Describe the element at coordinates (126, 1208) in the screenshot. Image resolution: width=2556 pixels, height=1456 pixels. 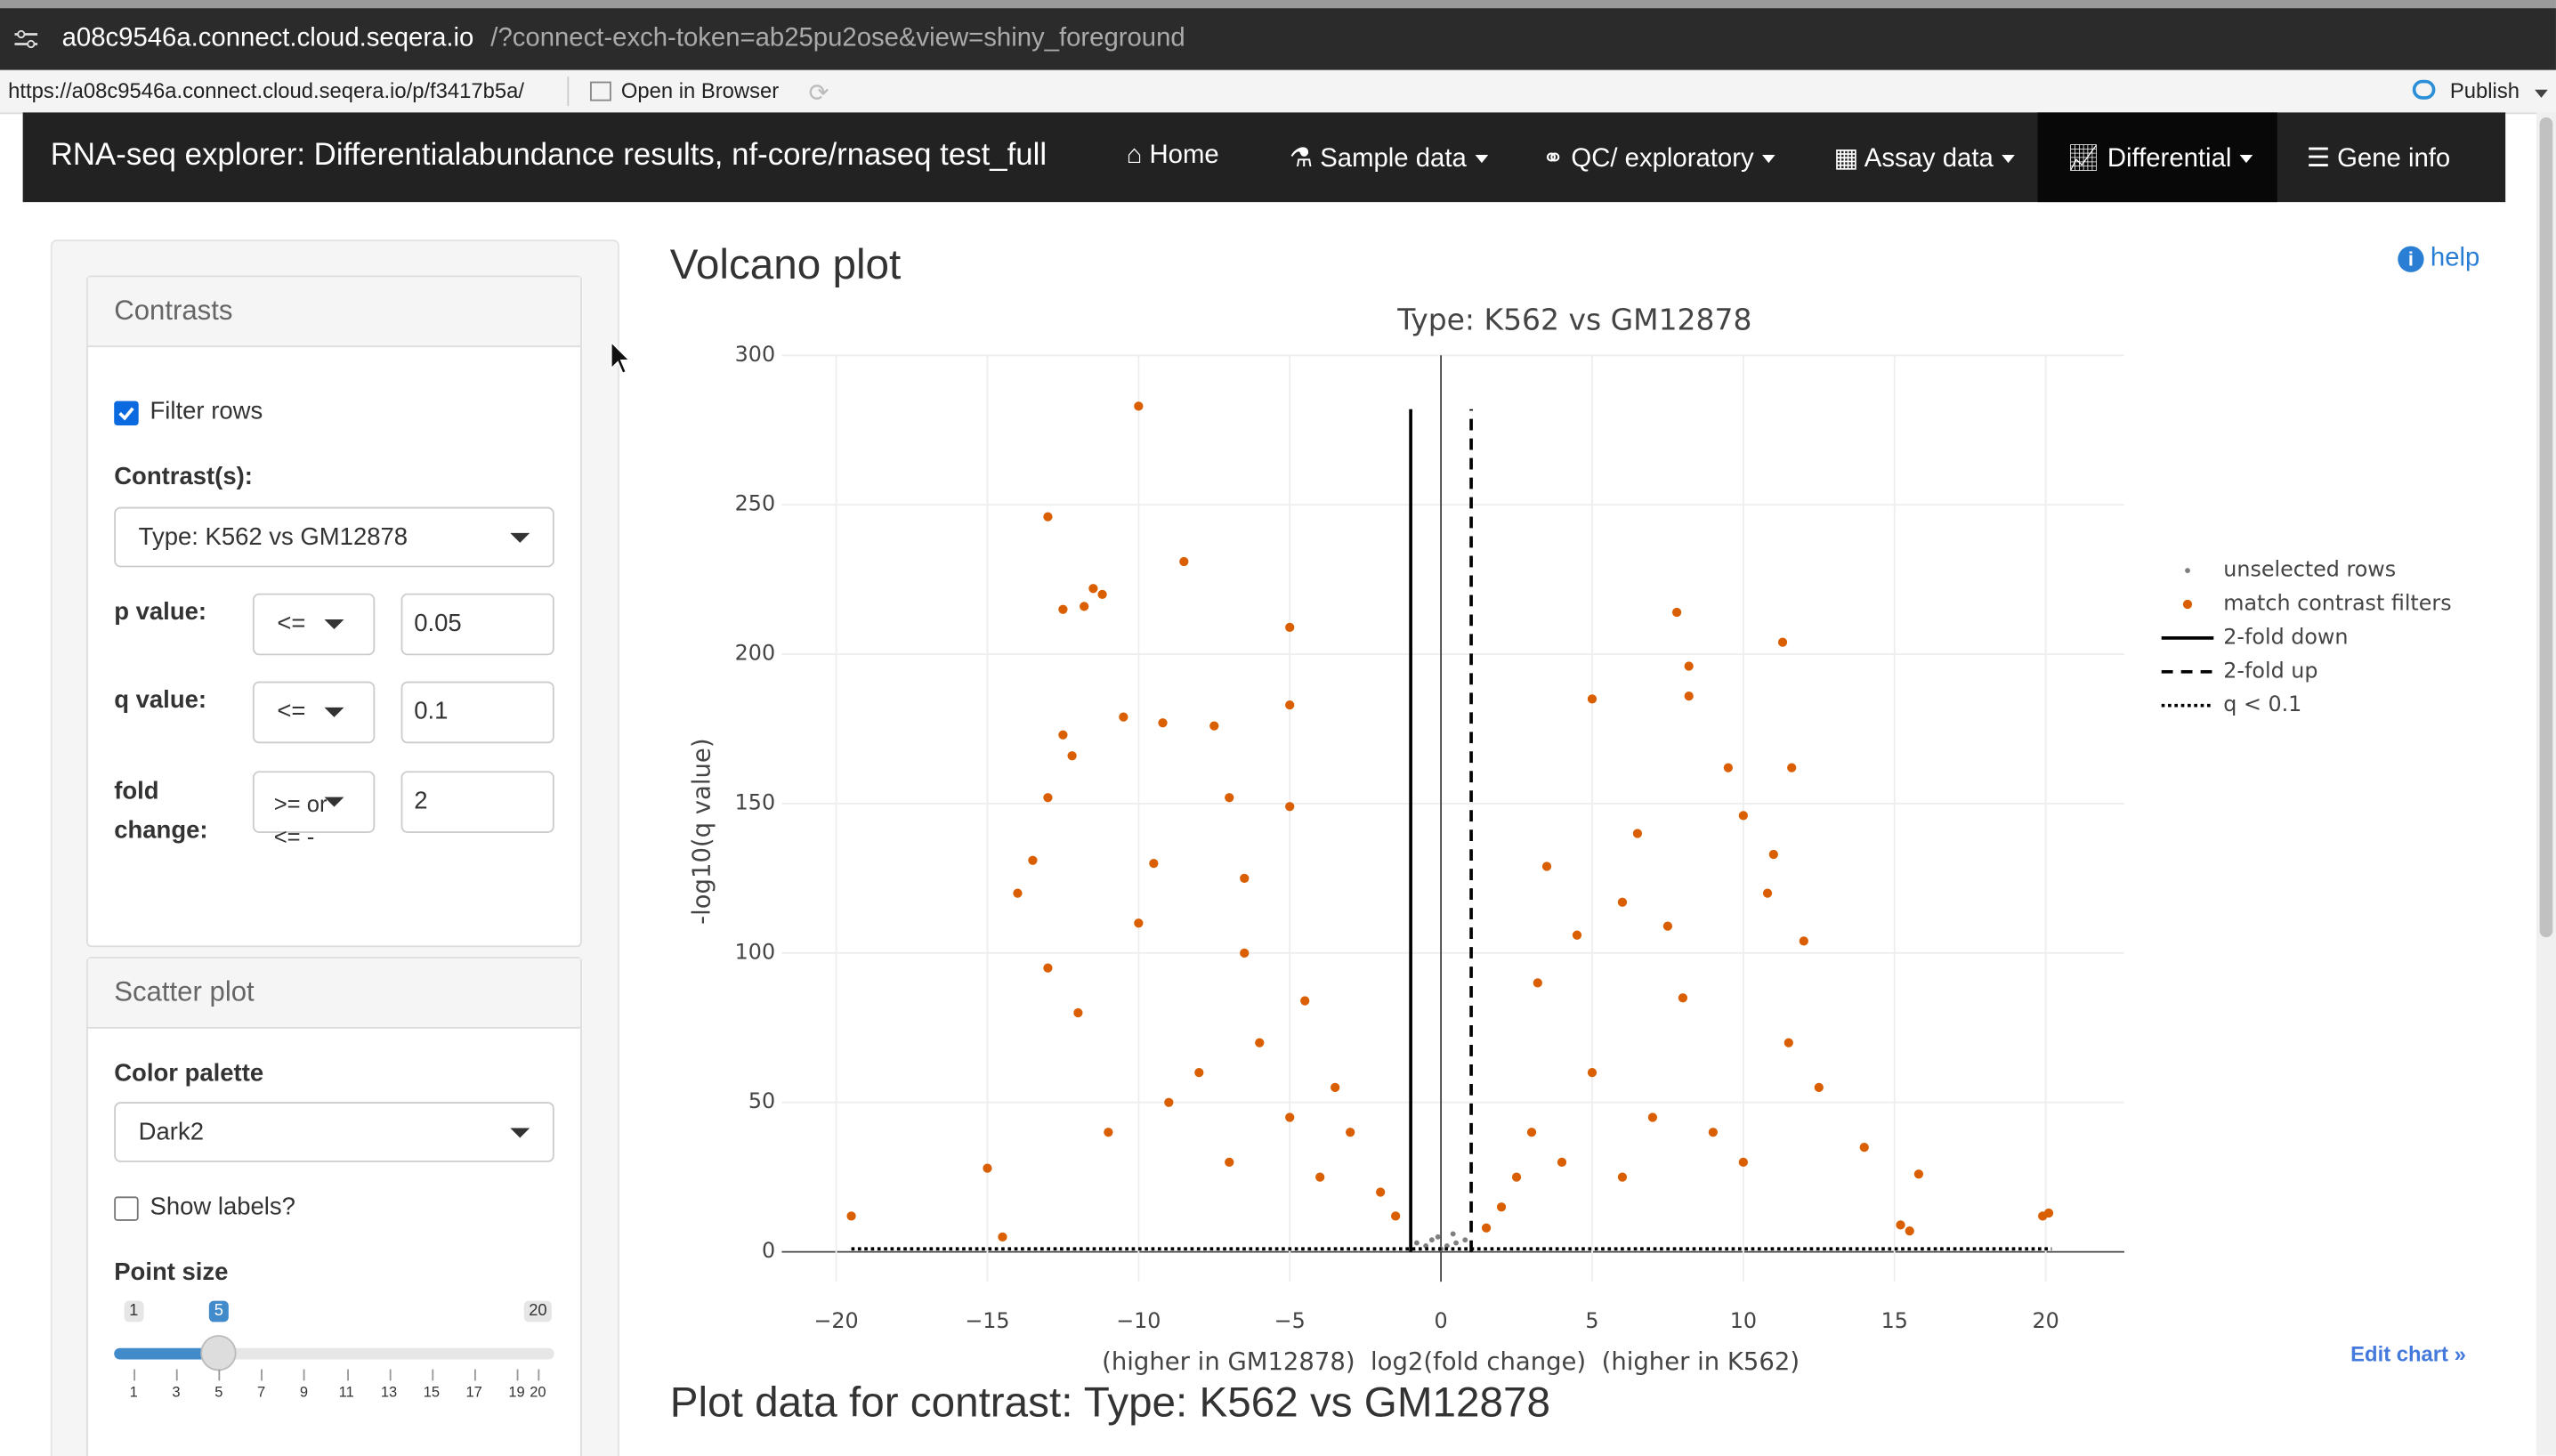
I see `labels-checkbox` at that location.